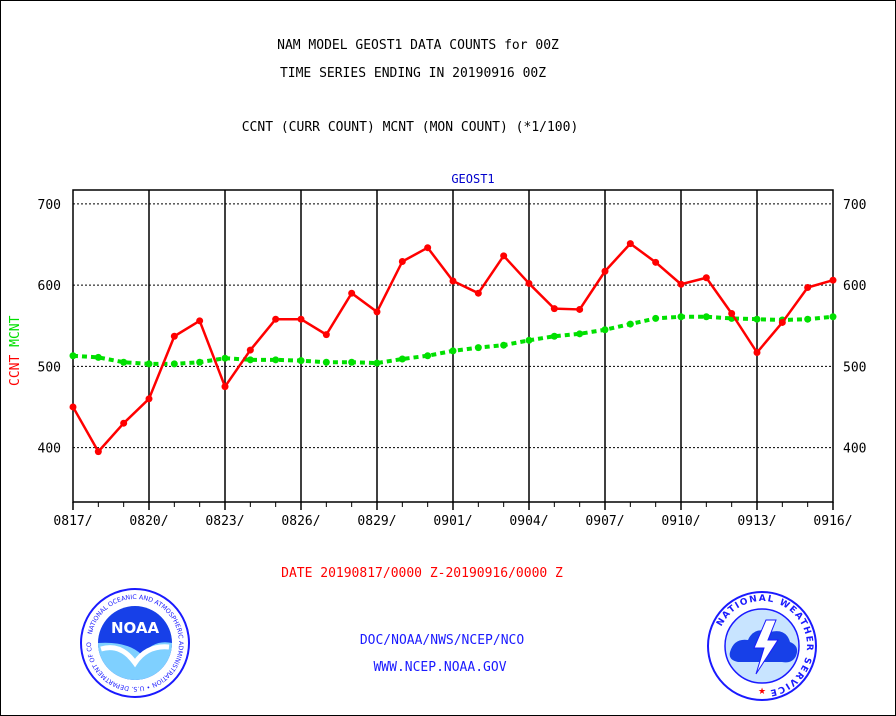  I want to click on x-tick-label: 0916/, so click(832, 521).